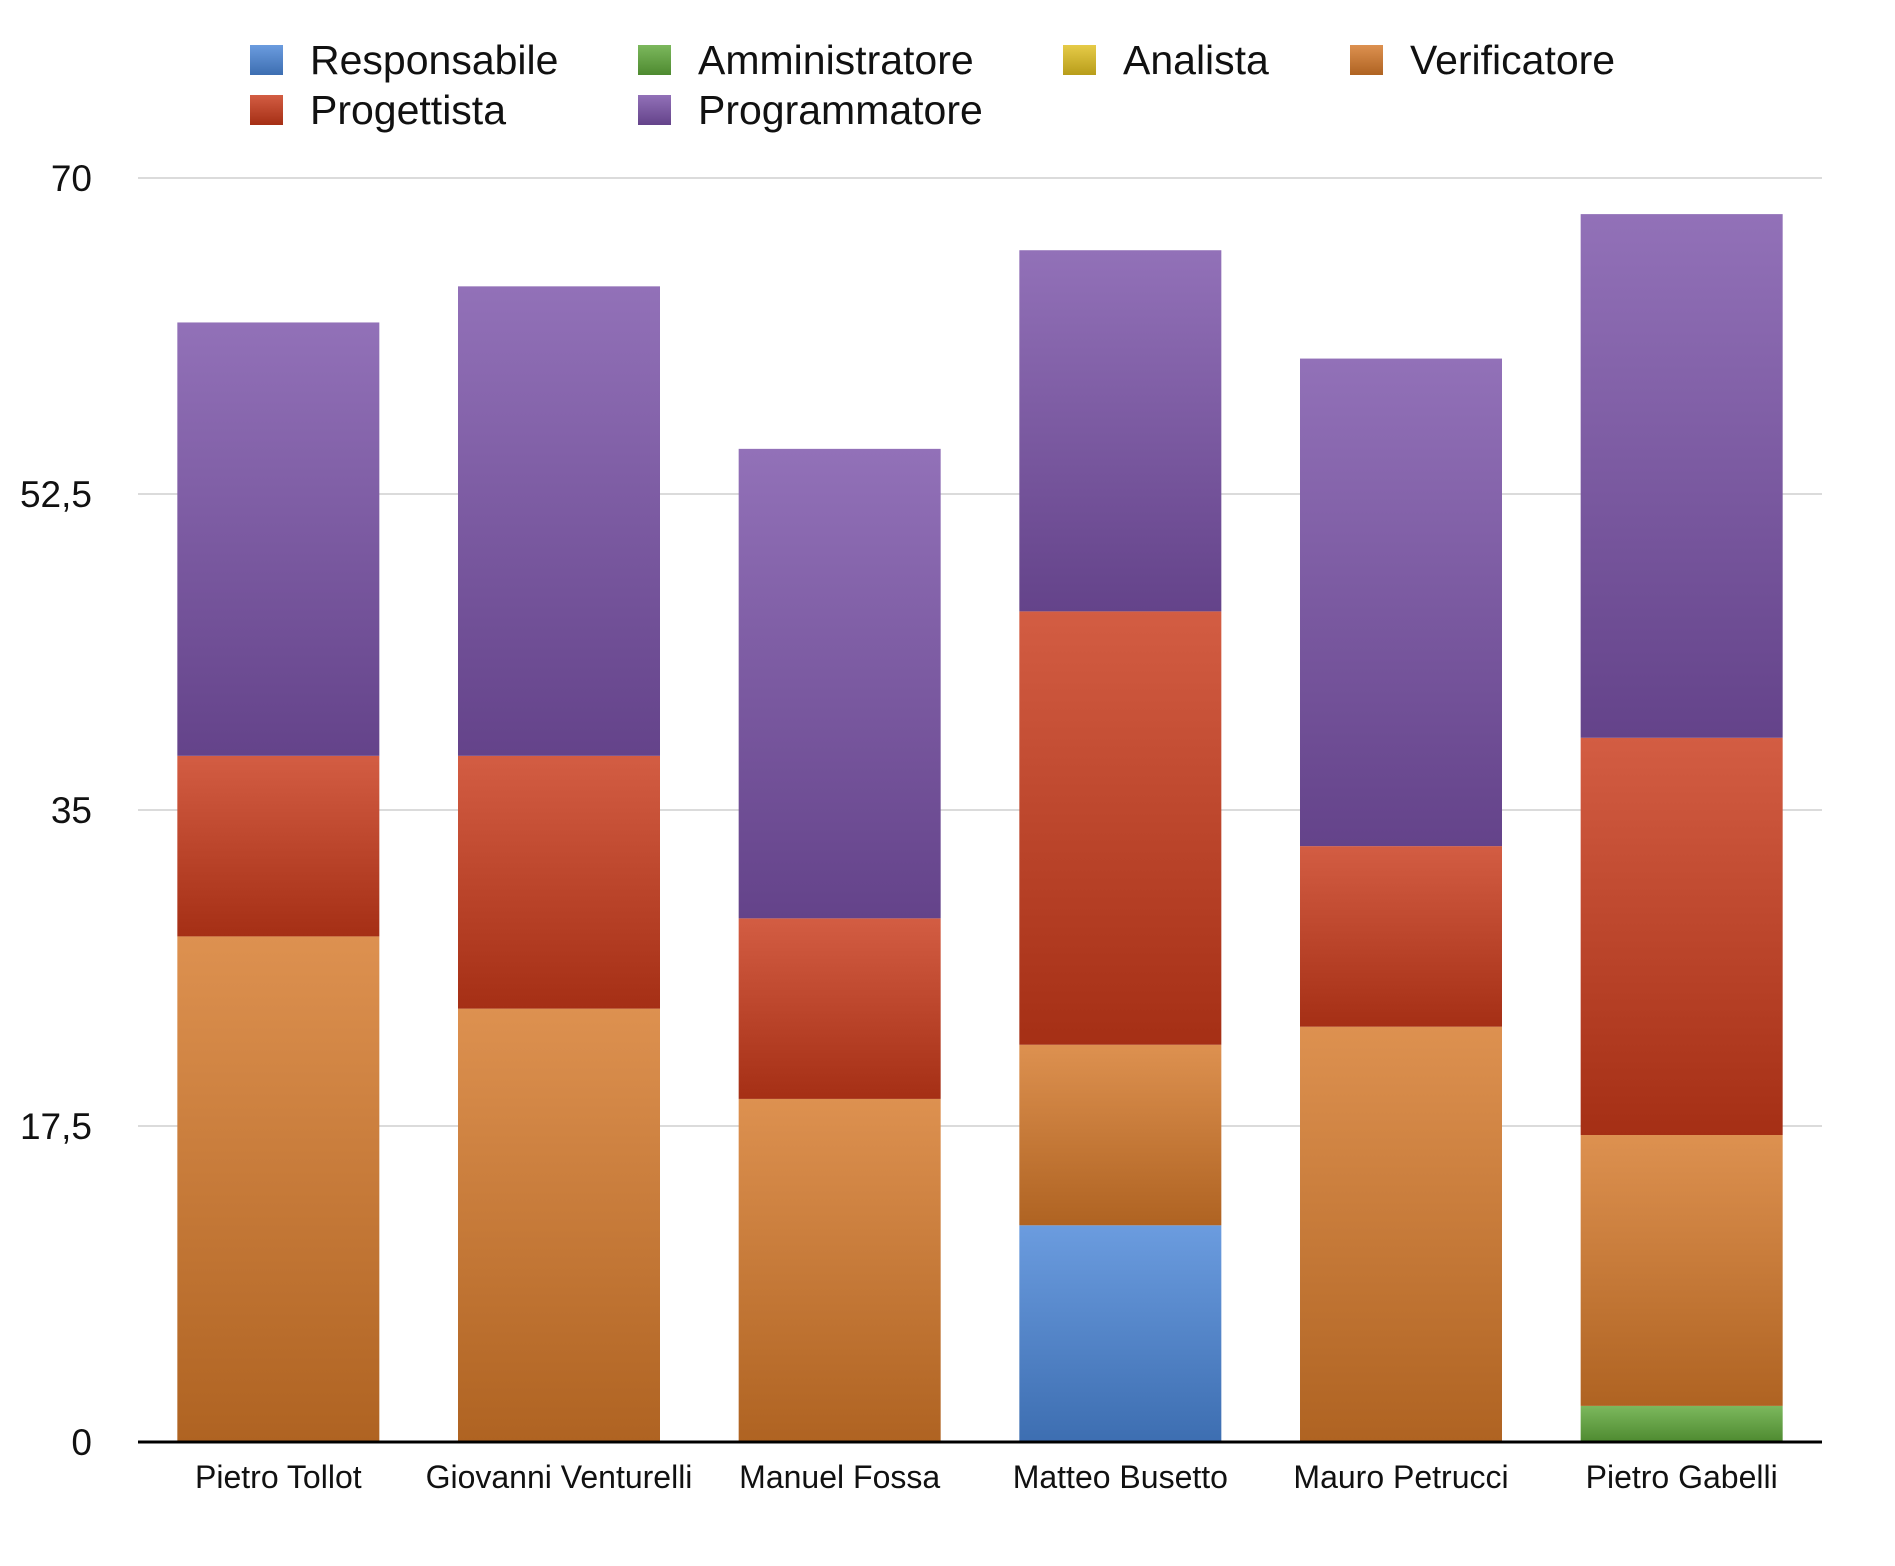 The width and height of the screenshot is (1895, 1566). I want to click on bar-segment-responsabile, so click(1120, 1333).